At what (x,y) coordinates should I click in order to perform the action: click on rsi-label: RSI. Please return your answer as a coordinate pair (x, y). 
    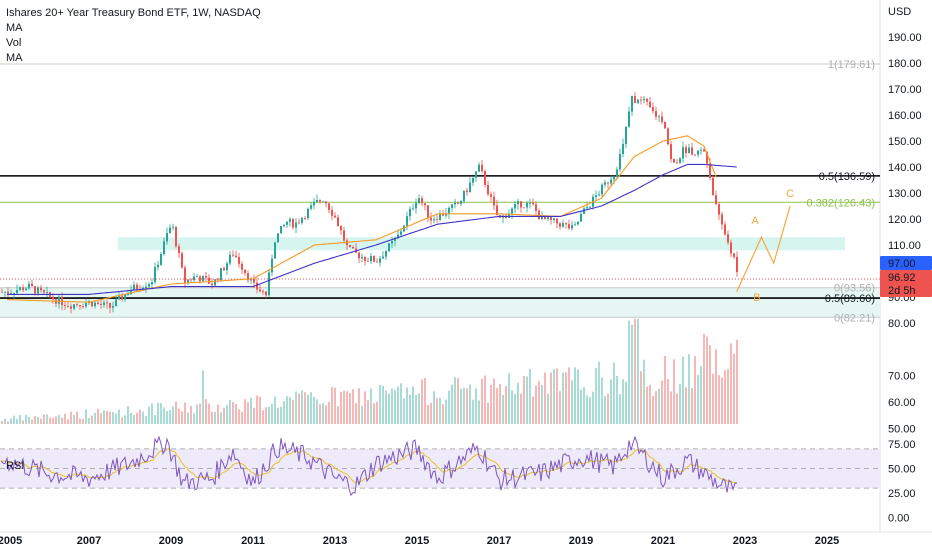
    Looking at the image, I should click on (15, 466).